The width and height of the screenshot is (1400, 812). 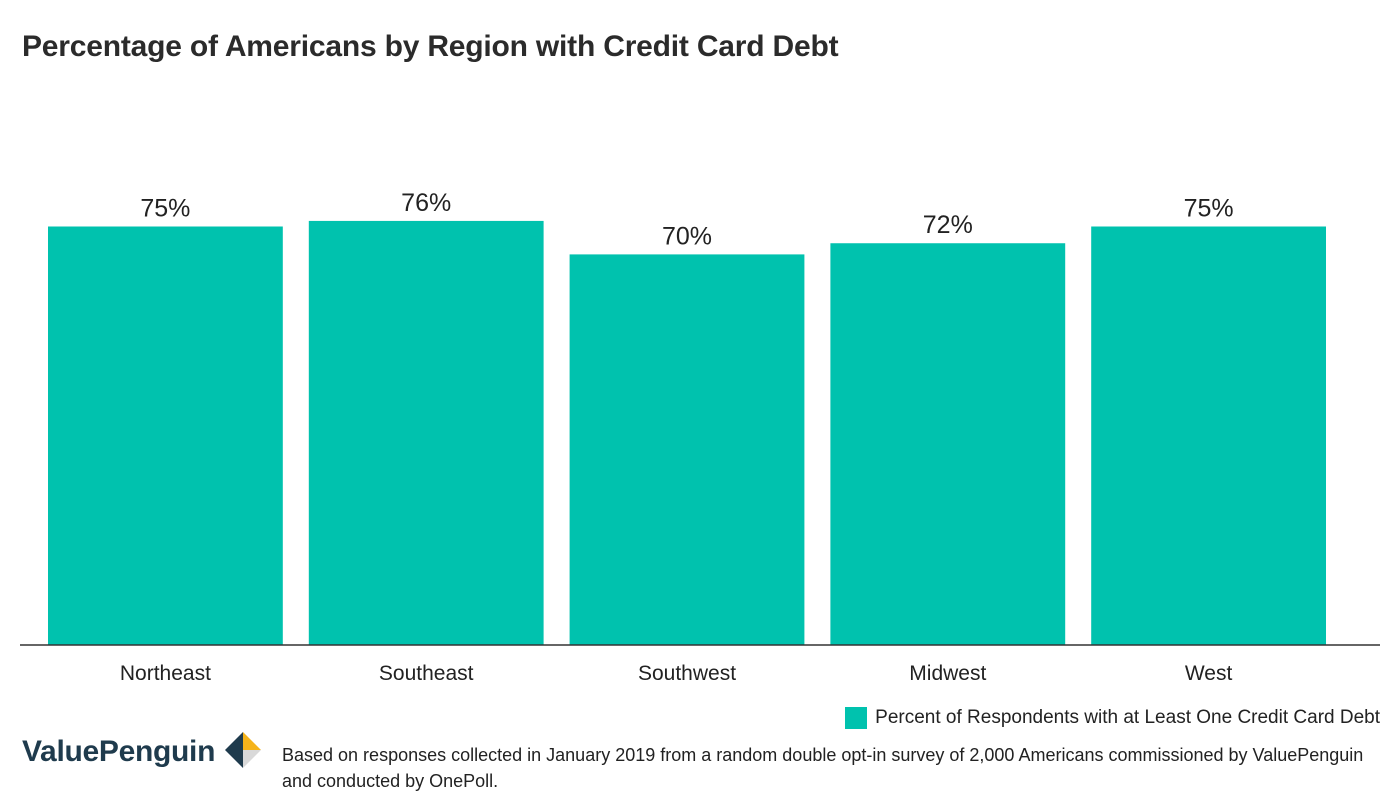 I want to click on bar-west, so click(x=1208, y=435).